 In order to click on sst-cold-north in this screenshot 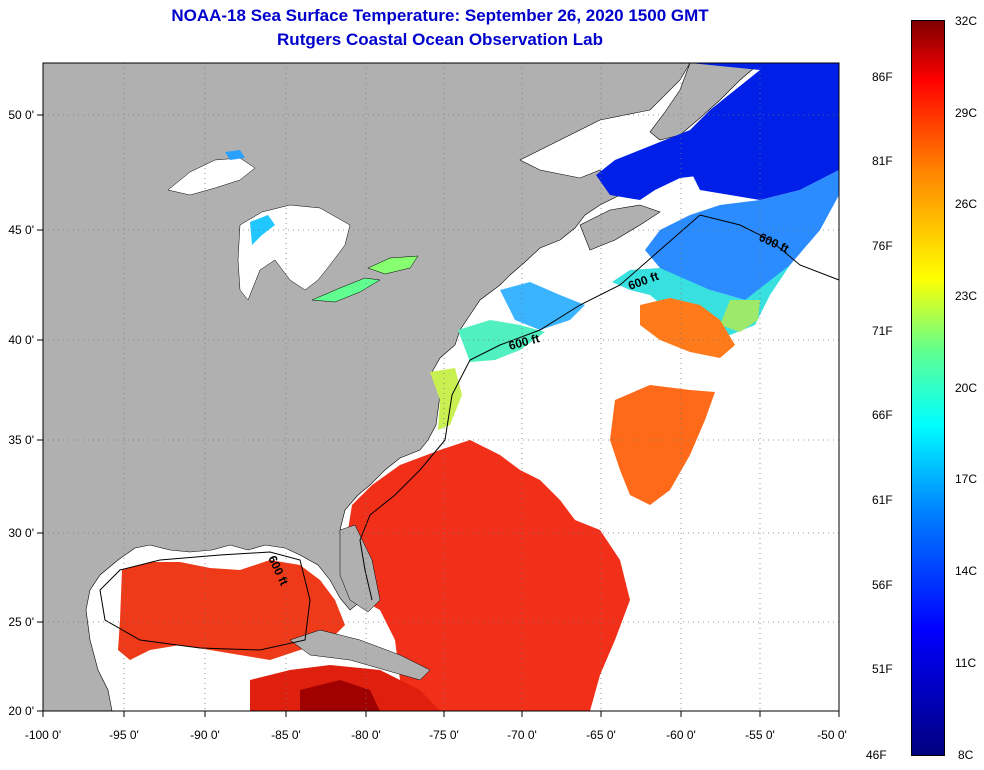, I will do `click(717, 131)`.